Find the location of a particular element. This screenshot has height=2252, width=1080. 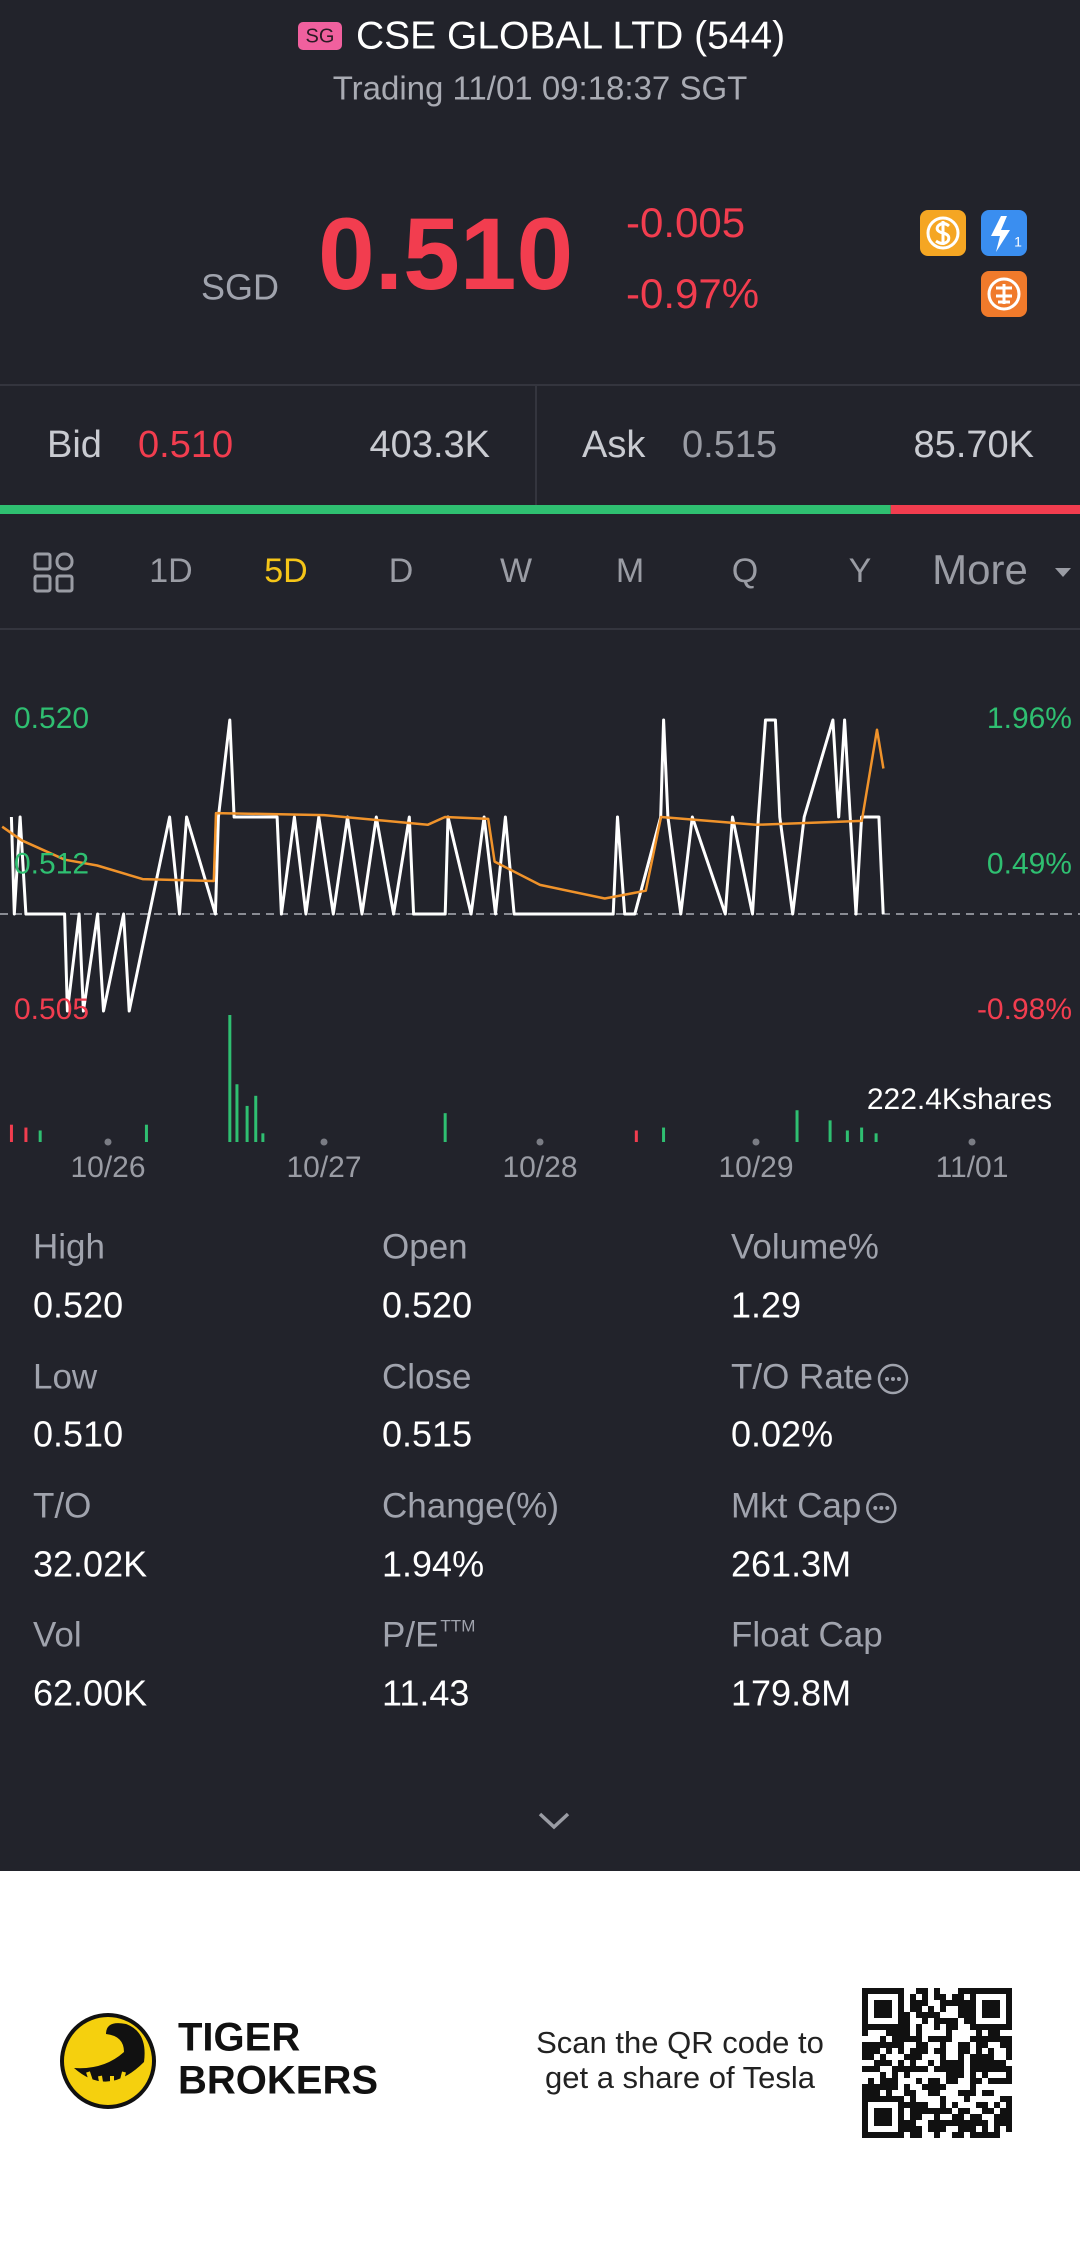

stat-value: 1.29 is located at coordinates (766, 1305).